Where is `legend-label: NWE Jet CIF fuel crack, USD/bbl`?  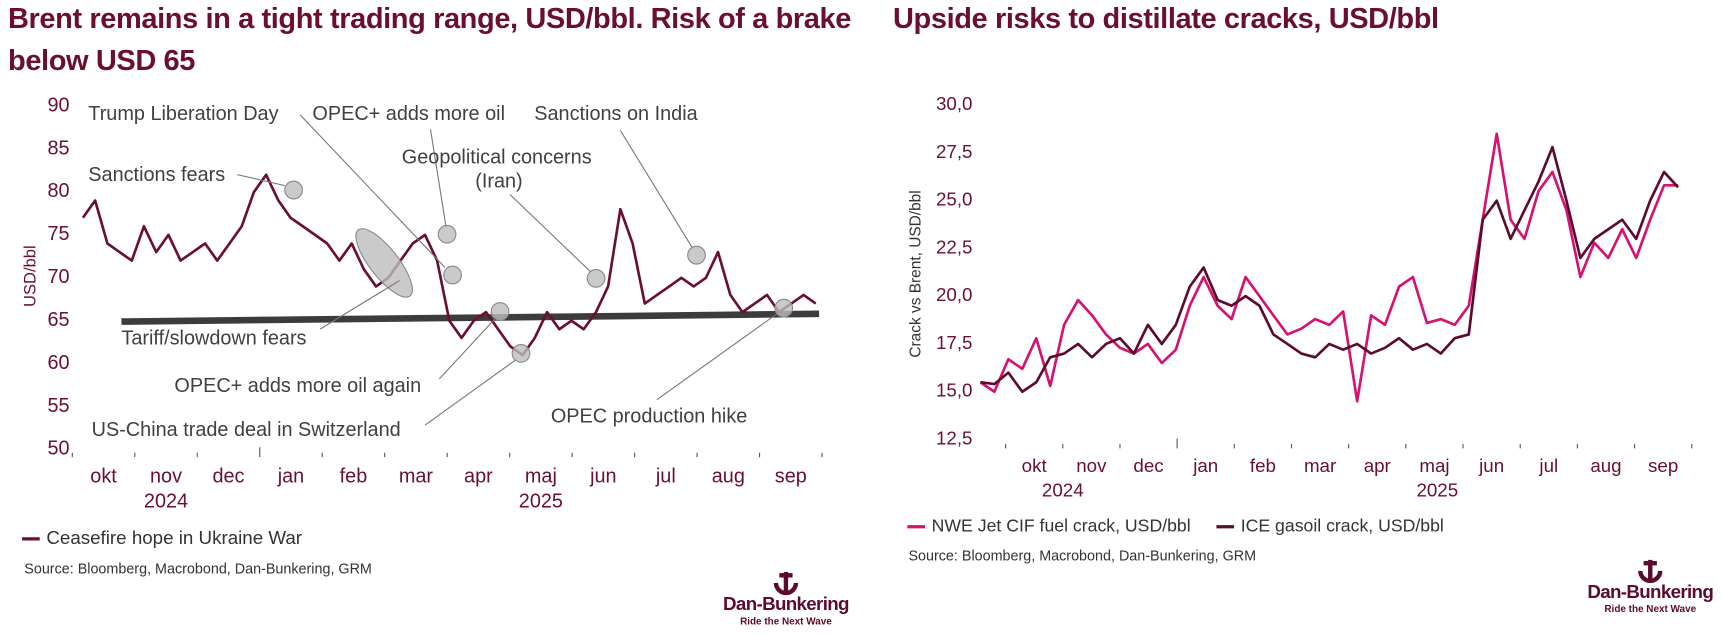
legend-label: NWE Jet CIF fuel crack, USD/bbl is located at coordinates (1061, 525).